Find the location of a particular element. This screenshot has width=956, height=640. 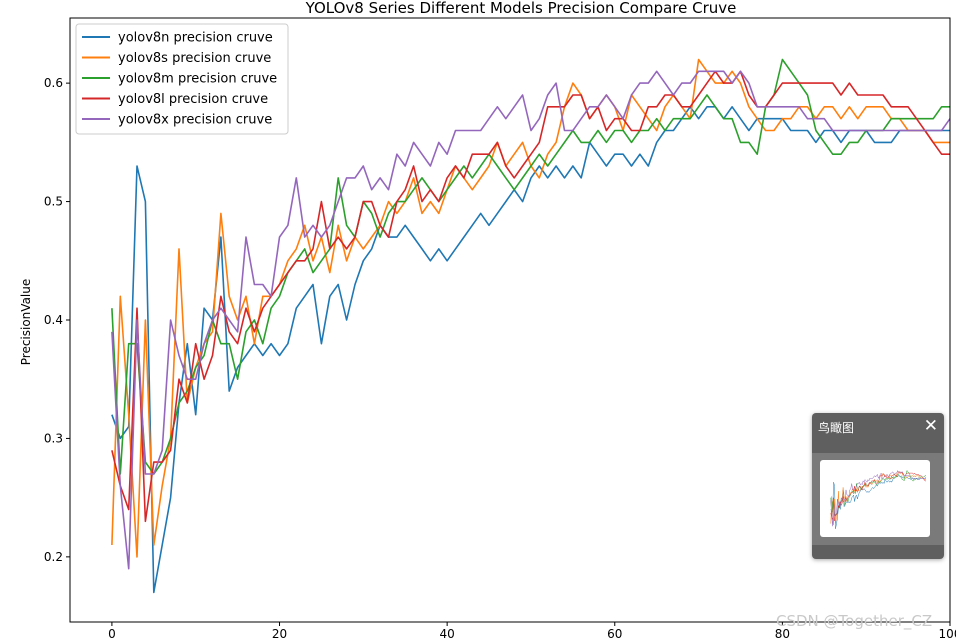

x-tick-label: 60 is located at coordinates (614, 633).